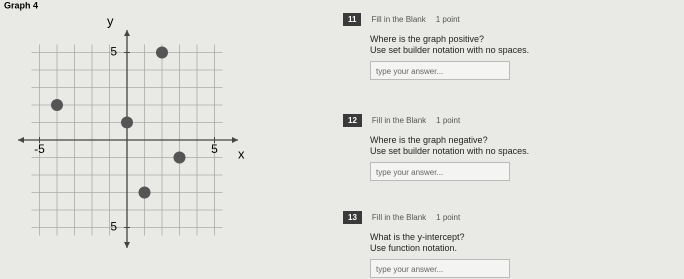  Describe the element at coordinates (417, 237) in the screenshot. I see `question-text: What is the y-intercept?` at that location.